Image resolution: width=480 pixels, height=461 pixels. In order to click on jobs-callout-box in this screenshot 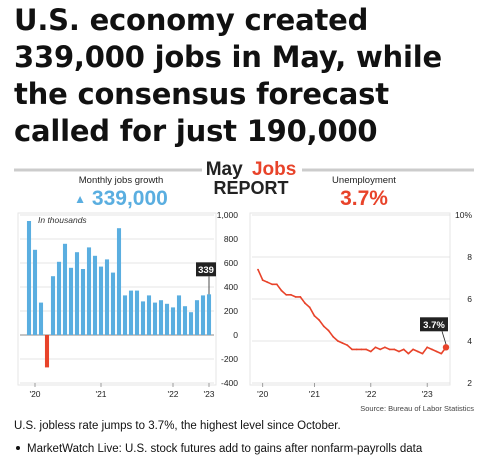, I will do `click(206, 269)`.